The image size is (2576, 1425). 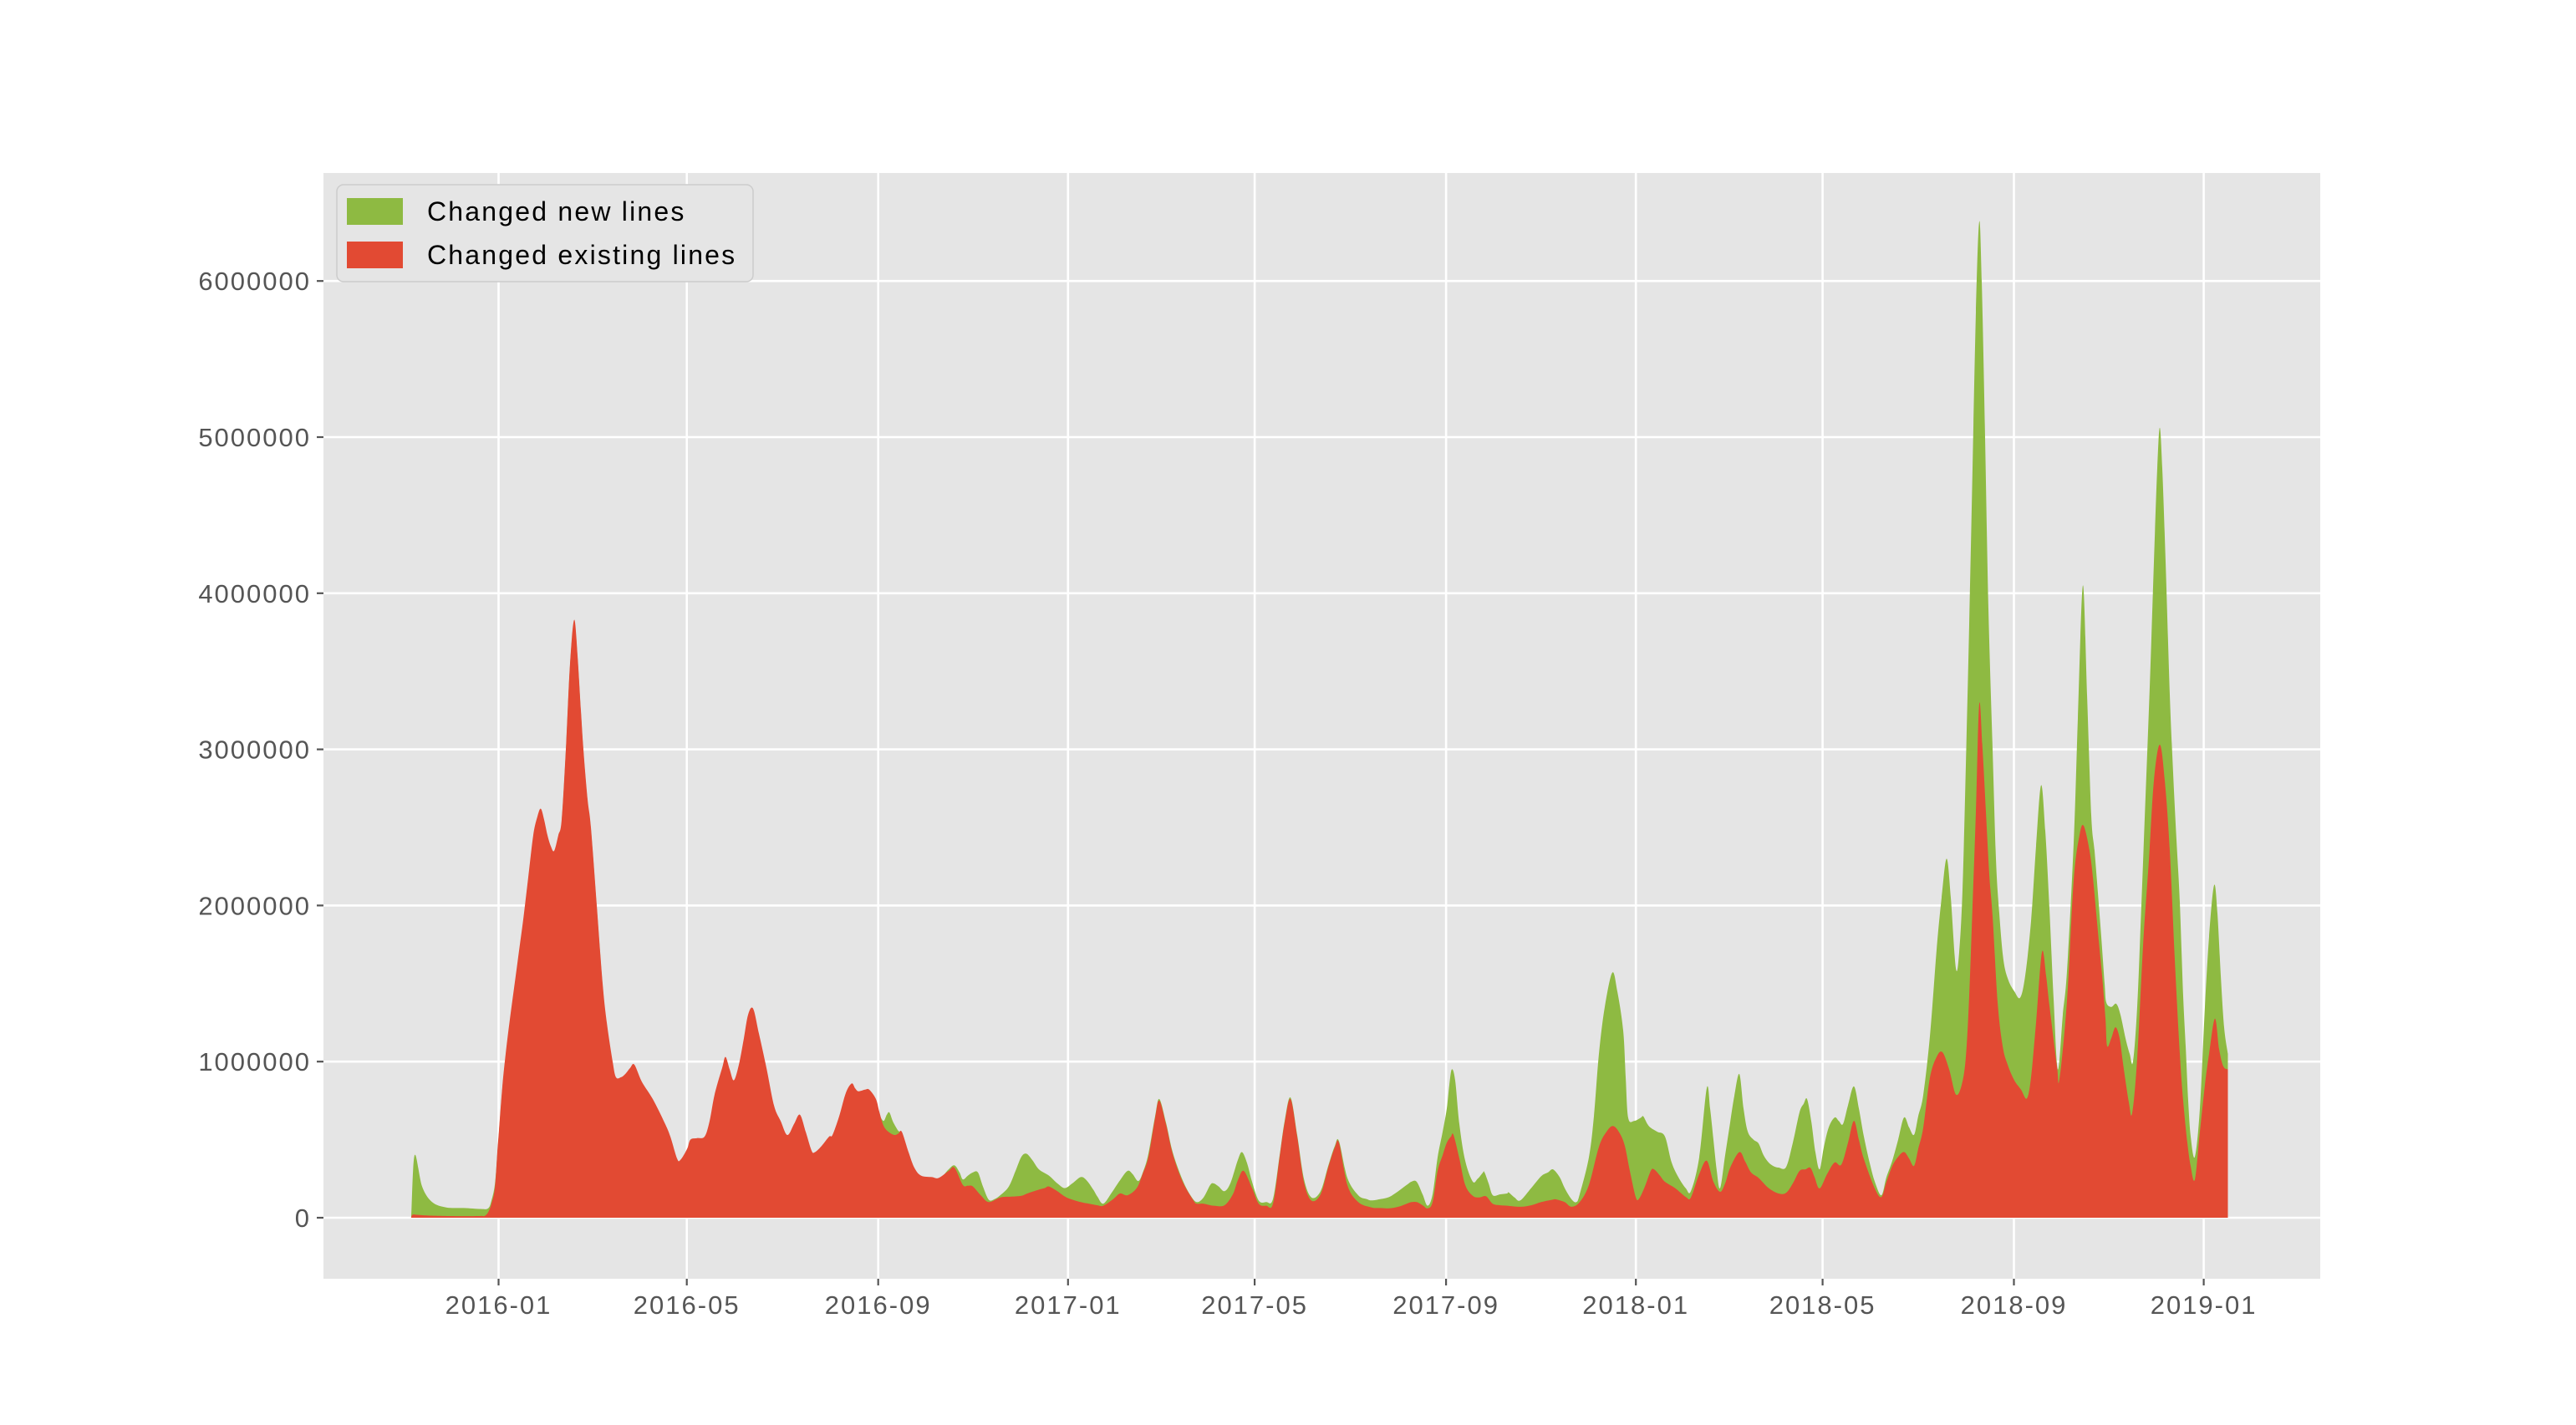 What do you see at coordinates (254, 1061) in the screenshot?
I see `svg-text: 1000000` at bounding box center [254, 1061].